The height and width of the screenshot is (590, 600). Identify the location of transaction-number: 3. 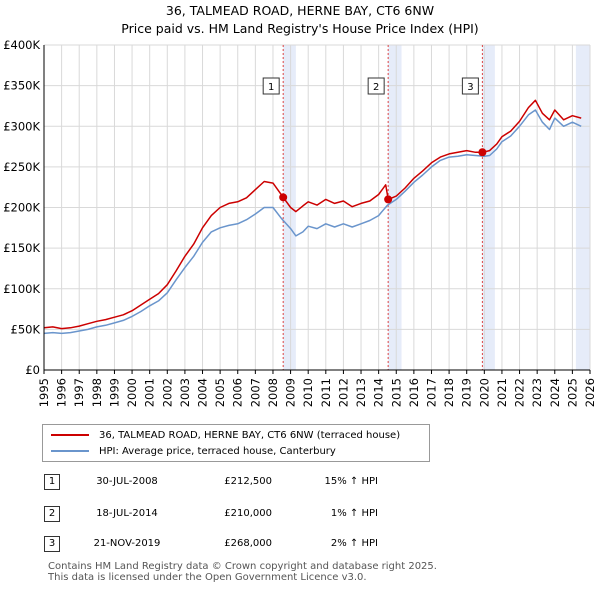
(52, 544).